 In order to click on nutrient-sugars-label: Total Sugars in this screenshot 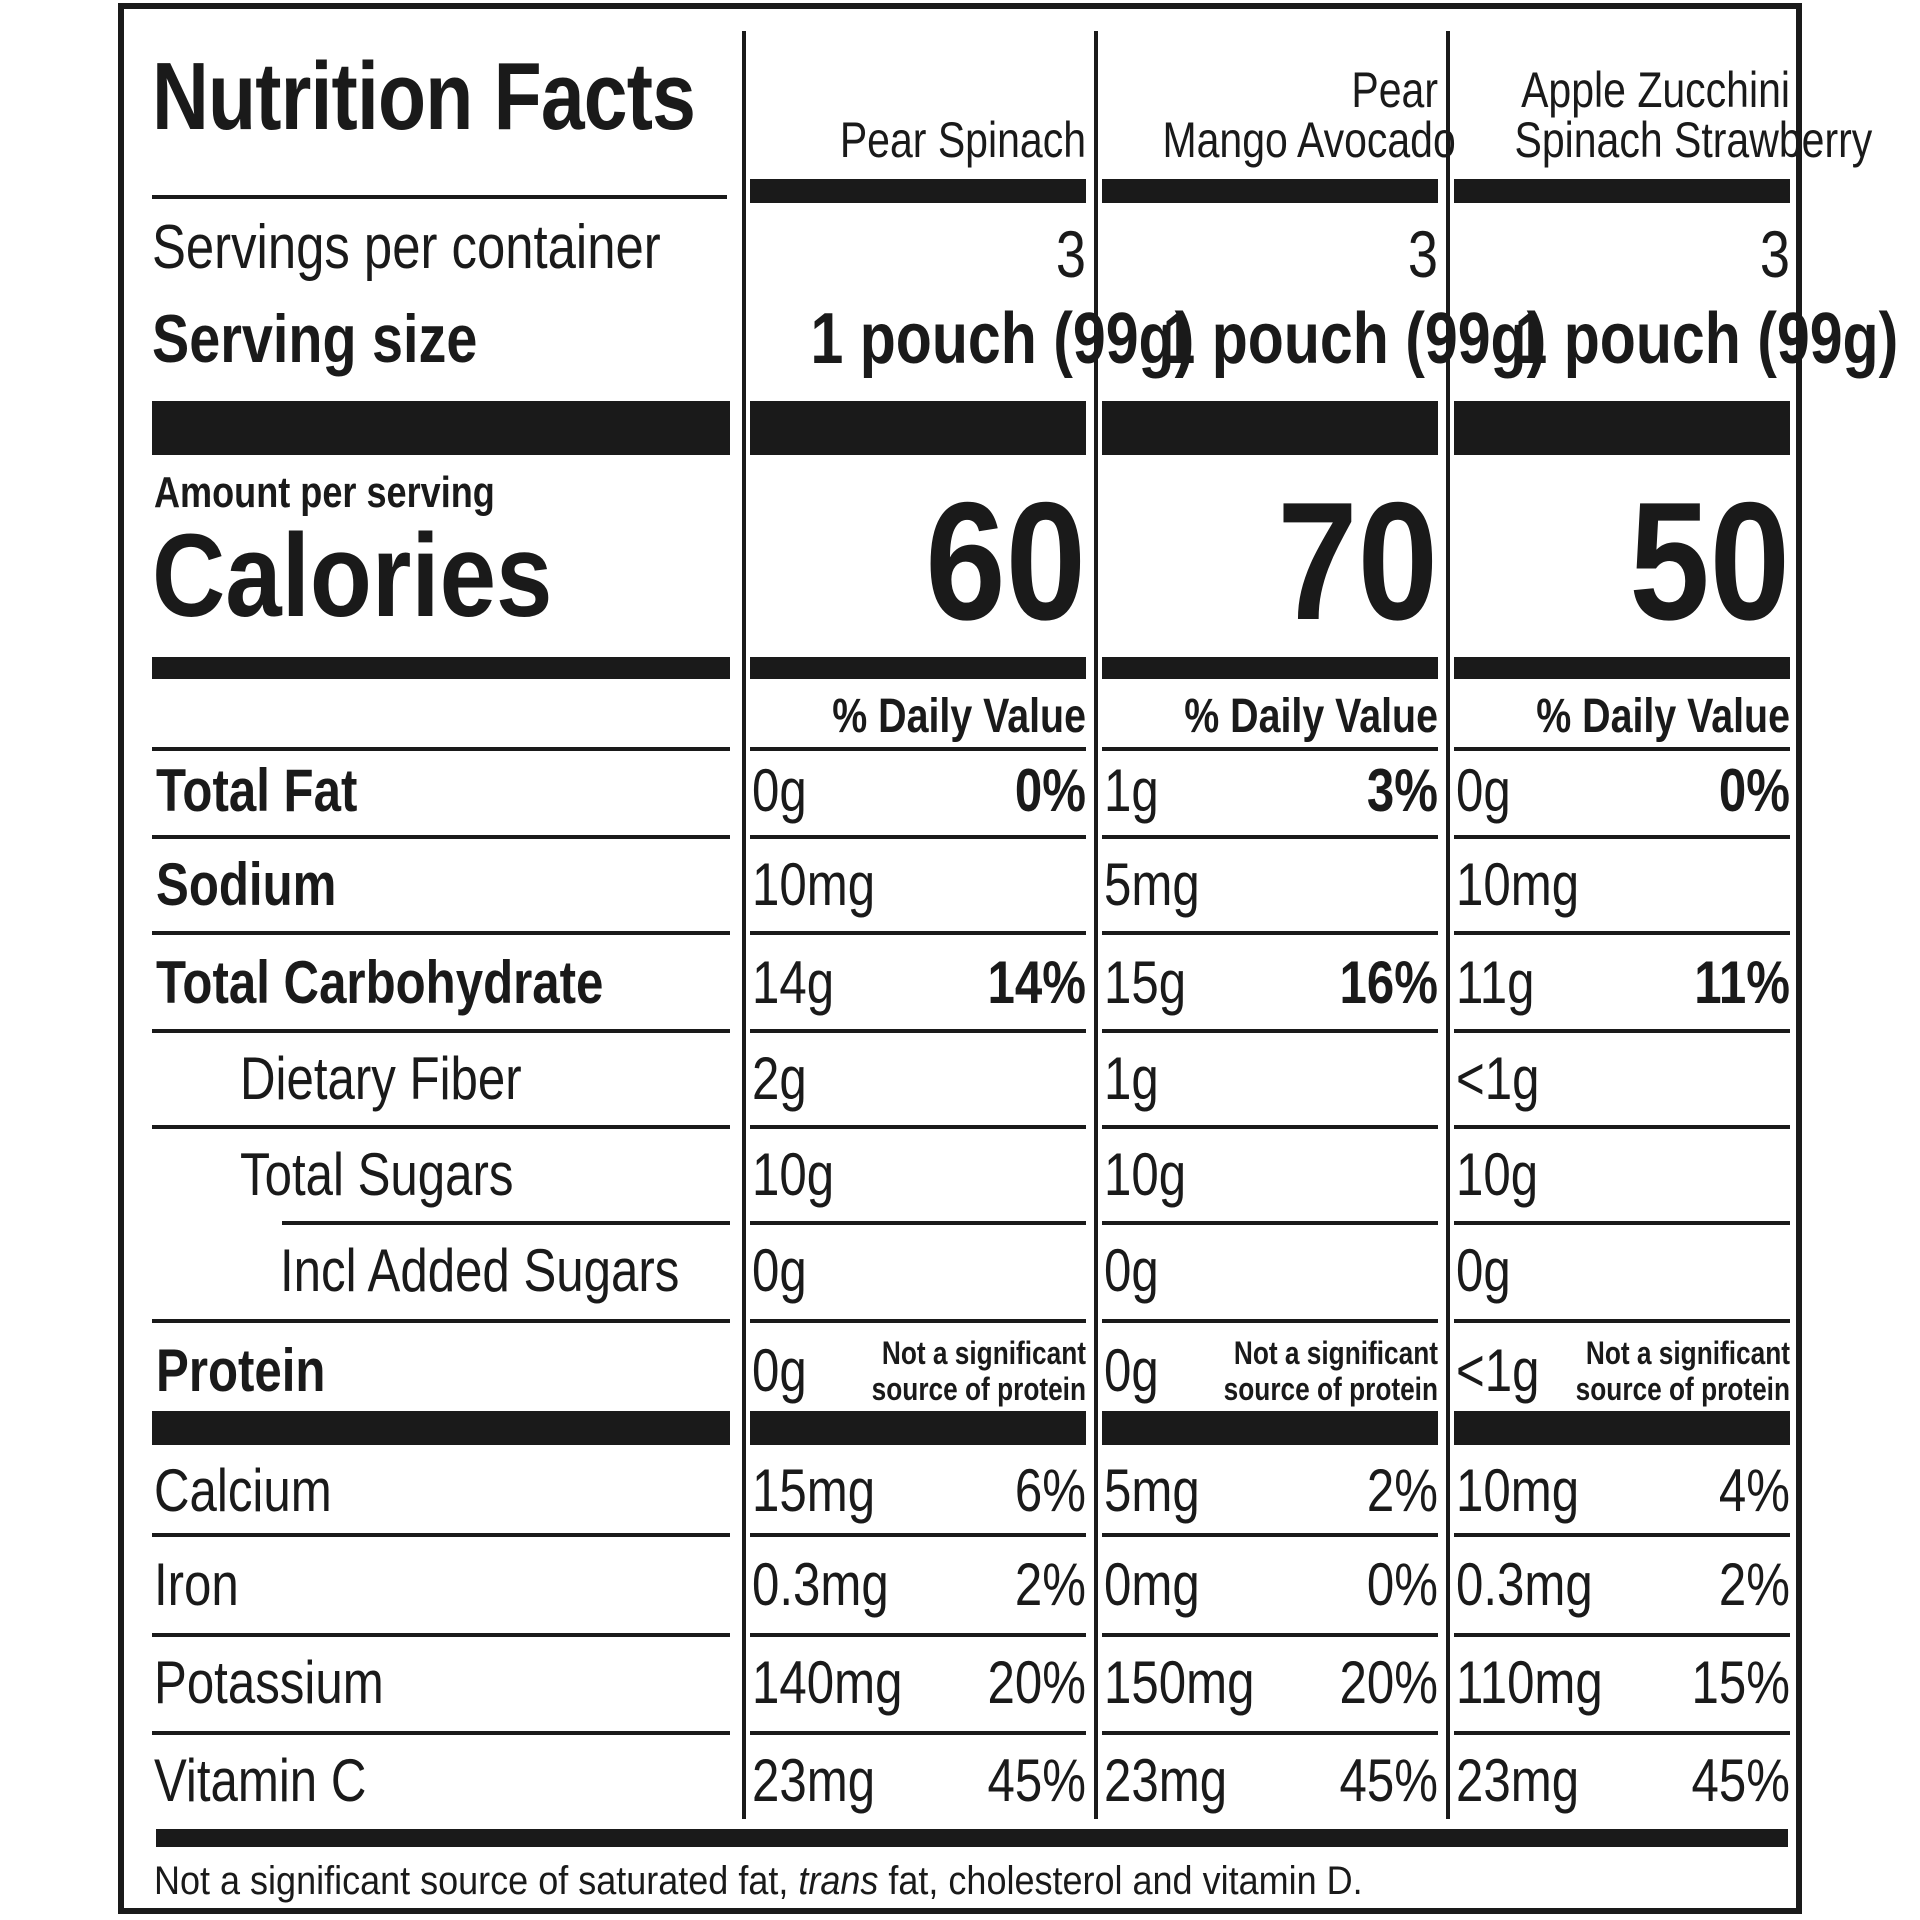, I will do `click(377, 1174)`.